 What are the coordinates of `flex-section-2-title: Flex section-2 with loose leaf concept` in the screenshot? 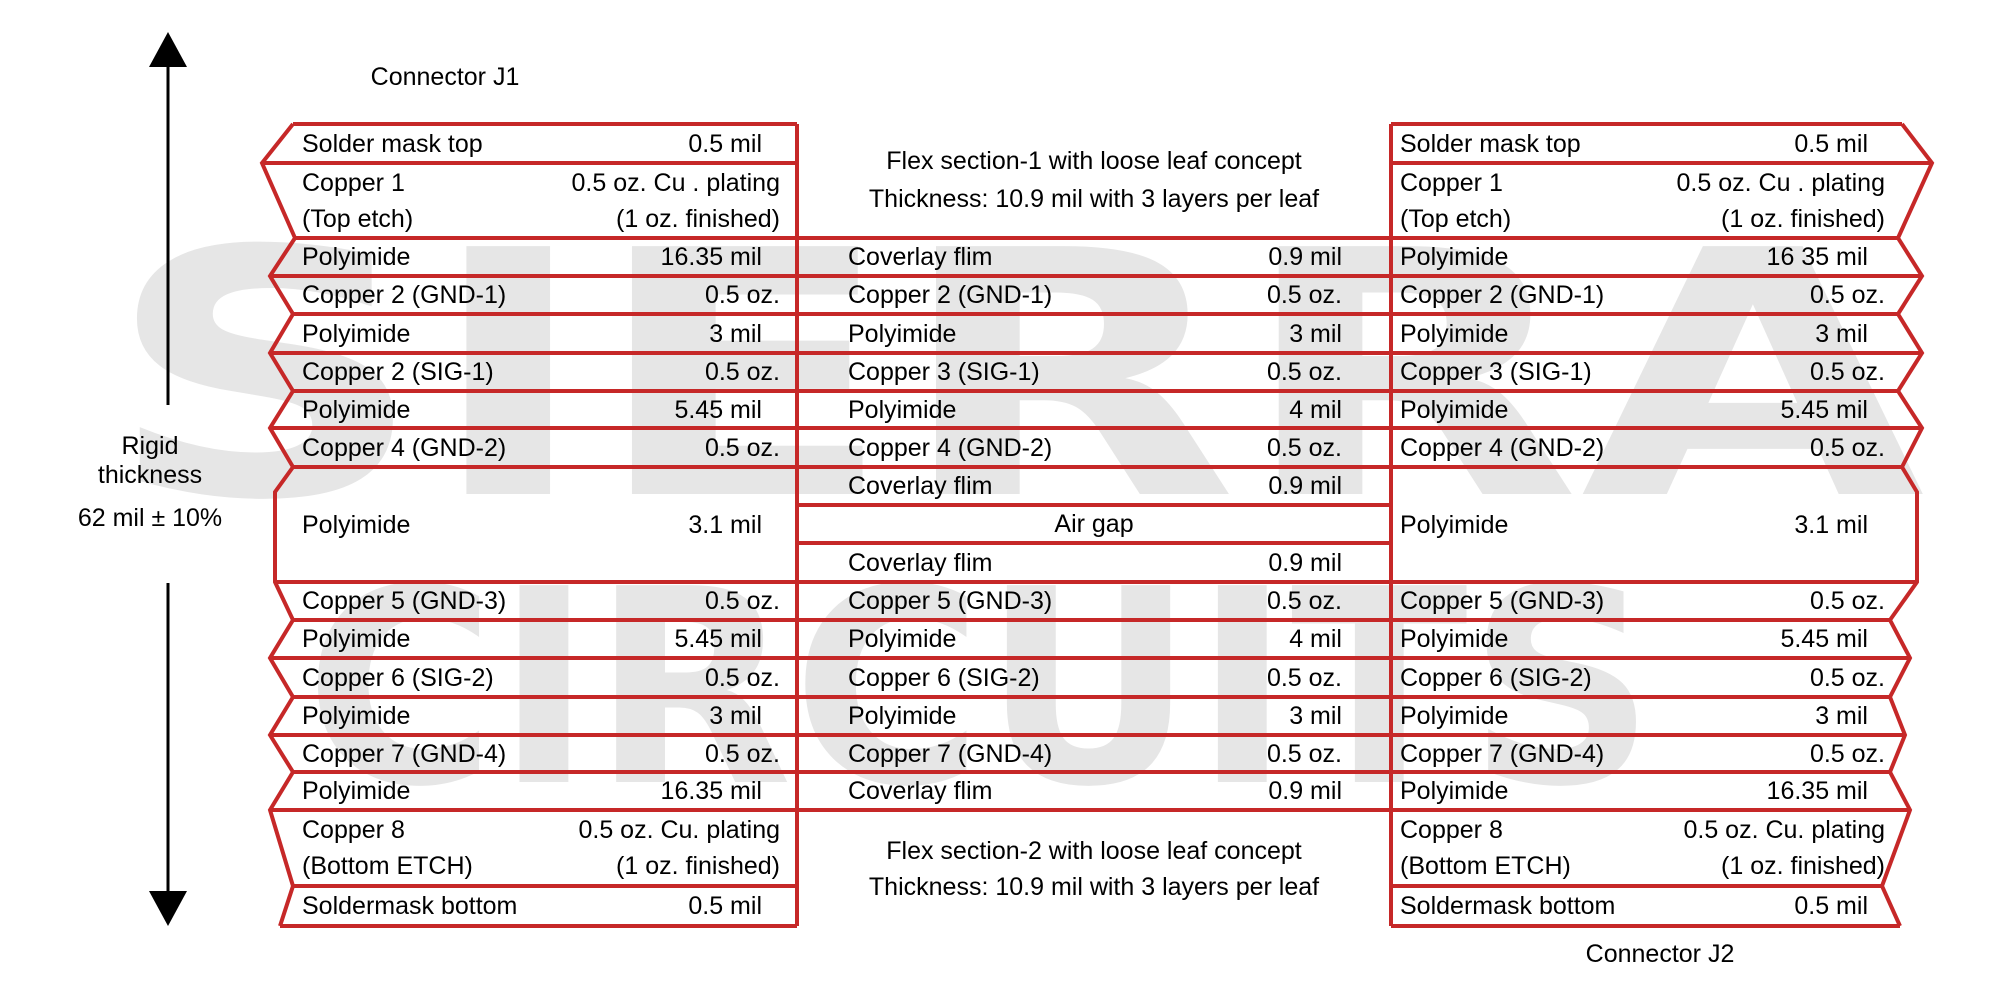 It's located at (1094, 851).